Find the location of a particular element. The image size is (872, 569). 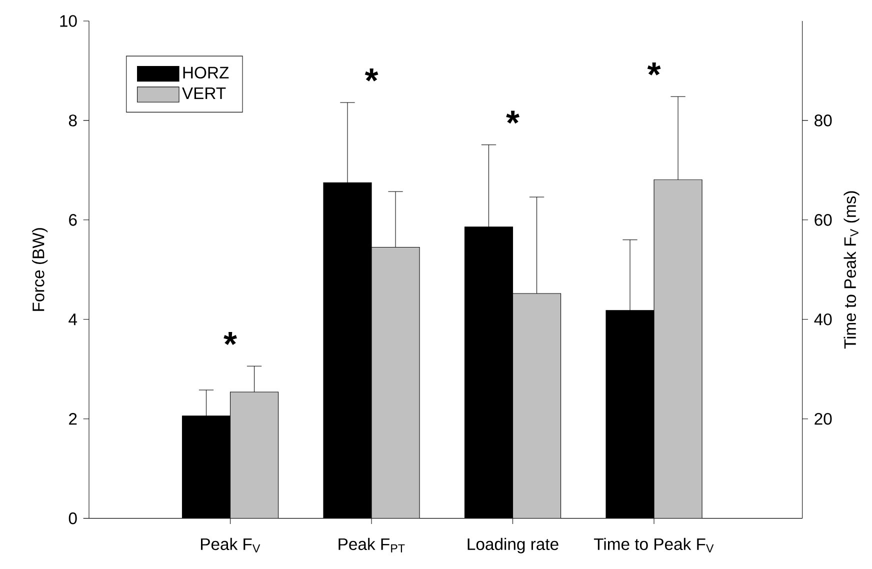

legend-label: VERT is located at coordinates (204, 93).